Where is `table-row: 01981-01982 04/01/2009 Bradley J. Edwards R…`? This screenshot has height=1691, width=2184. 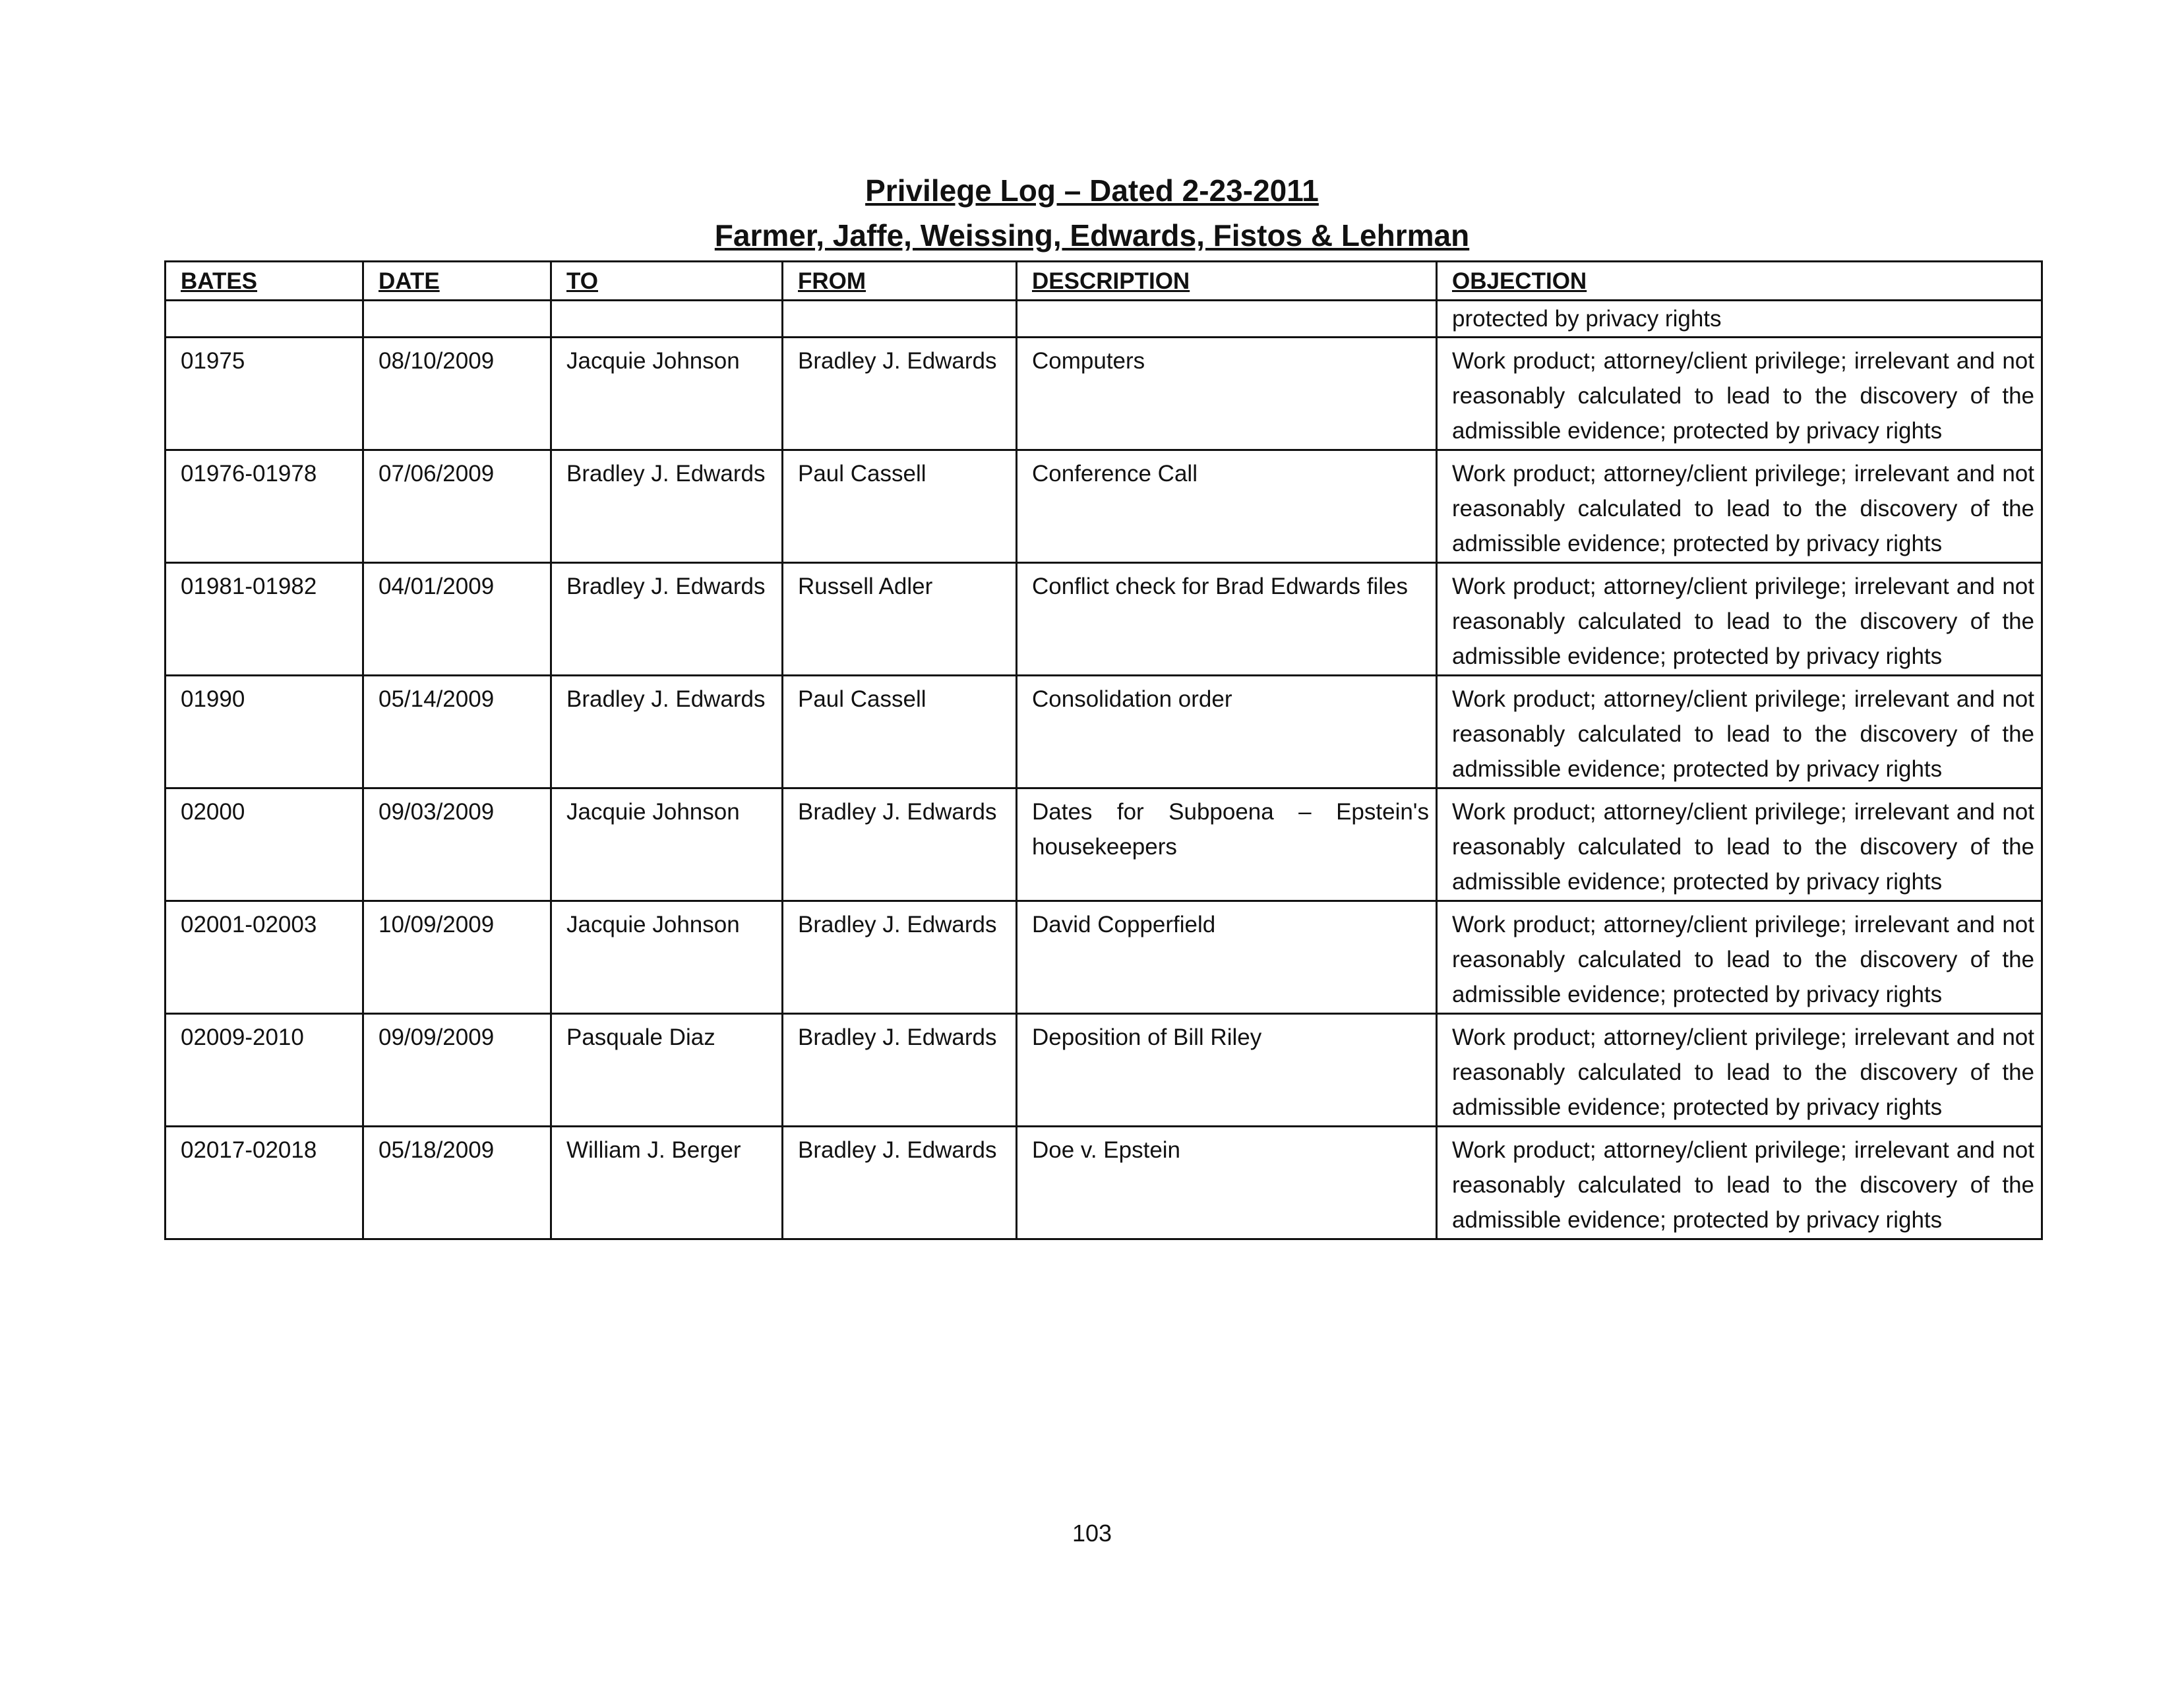
table-row: 01981-01982 04/01/2009 Bradley J. Edwards R… is located at coordinates (1103, 619).